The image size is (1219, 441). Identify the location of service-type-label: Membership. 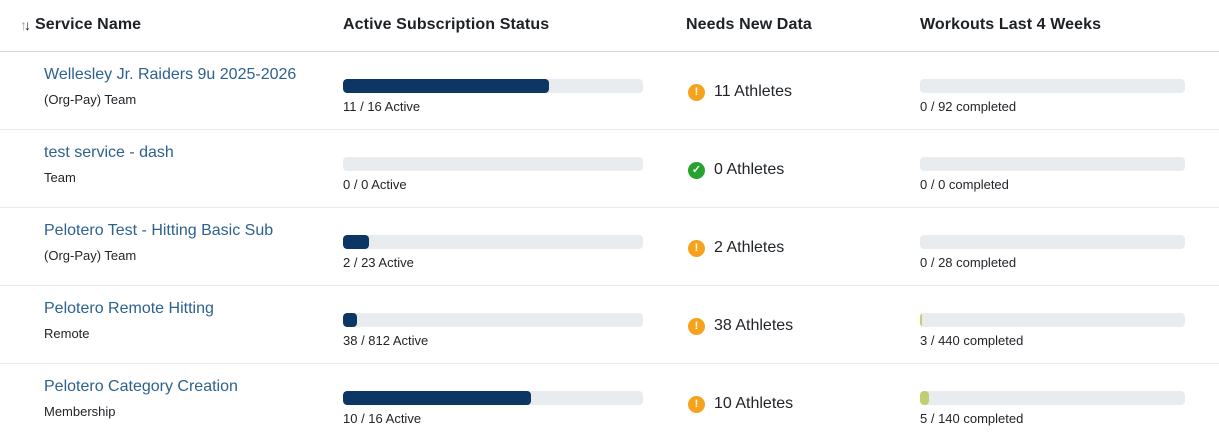
(80, 411).